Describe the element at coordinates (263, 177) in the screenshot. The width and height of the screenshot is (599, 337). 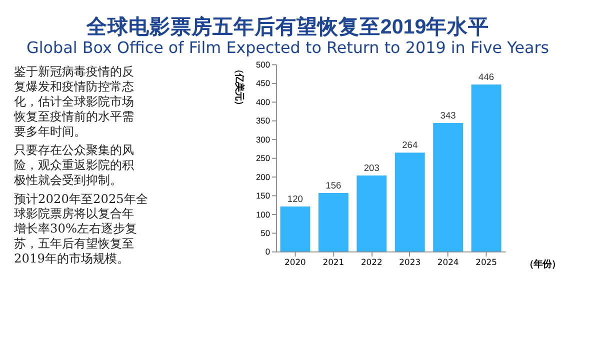
I see `y-tick-label: 200` at that location.